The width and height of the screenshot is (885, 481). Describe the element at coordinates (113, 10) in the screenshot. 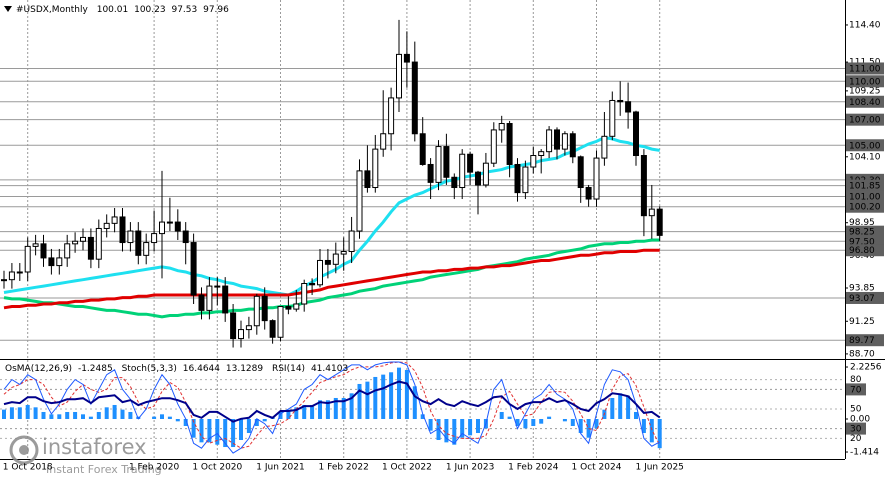

I see `open-value: 100.01` at that location.